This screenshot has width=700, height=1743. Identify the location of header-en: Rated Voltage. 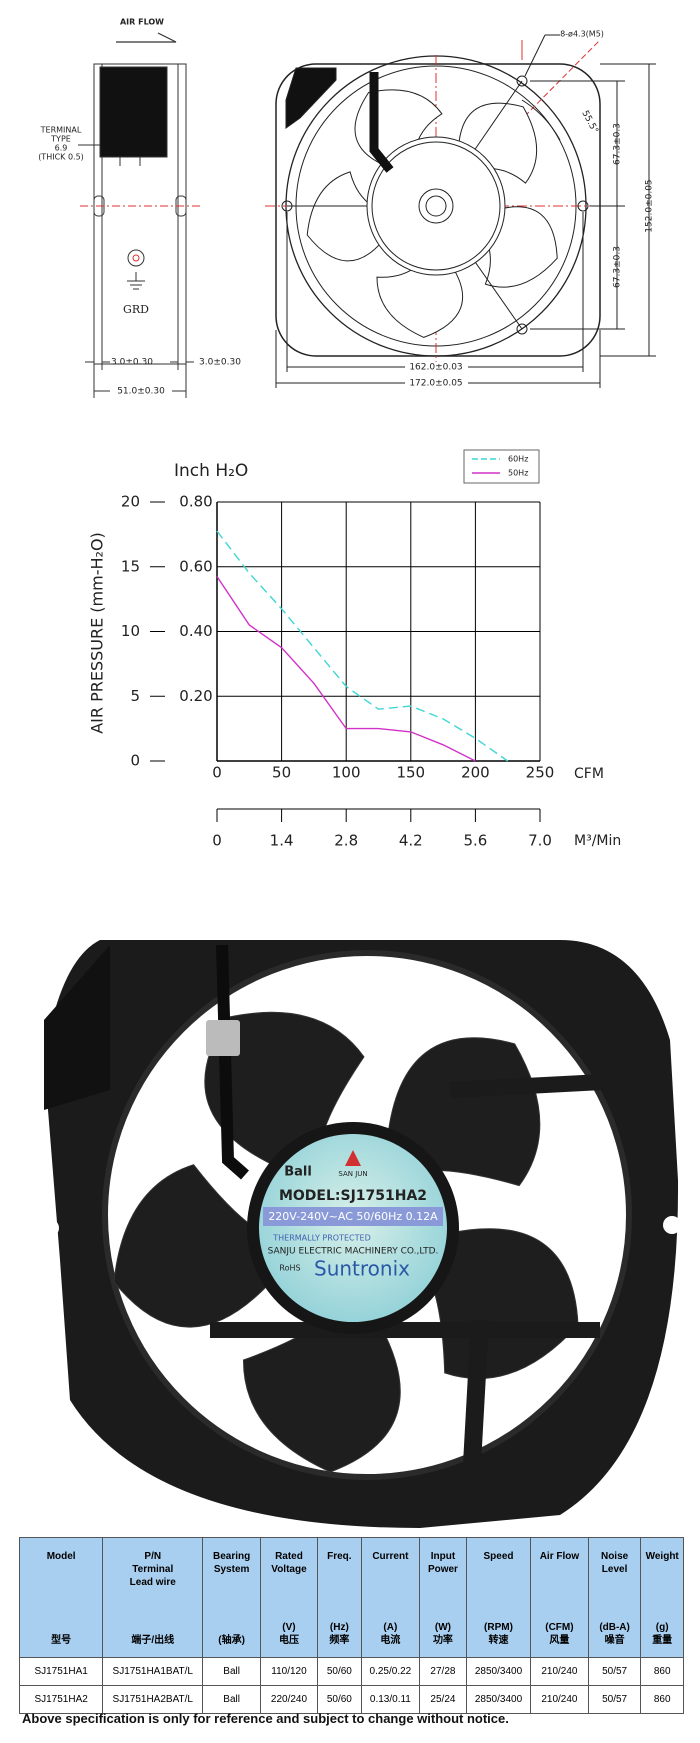
(289, 1563).